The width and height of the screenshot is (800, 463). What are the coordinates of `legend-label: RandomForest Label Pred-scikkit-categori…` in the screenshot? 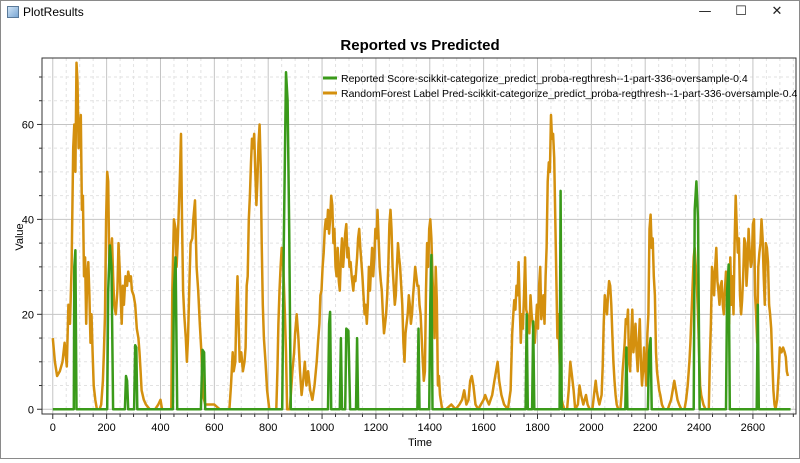 It's located at (569, 94).